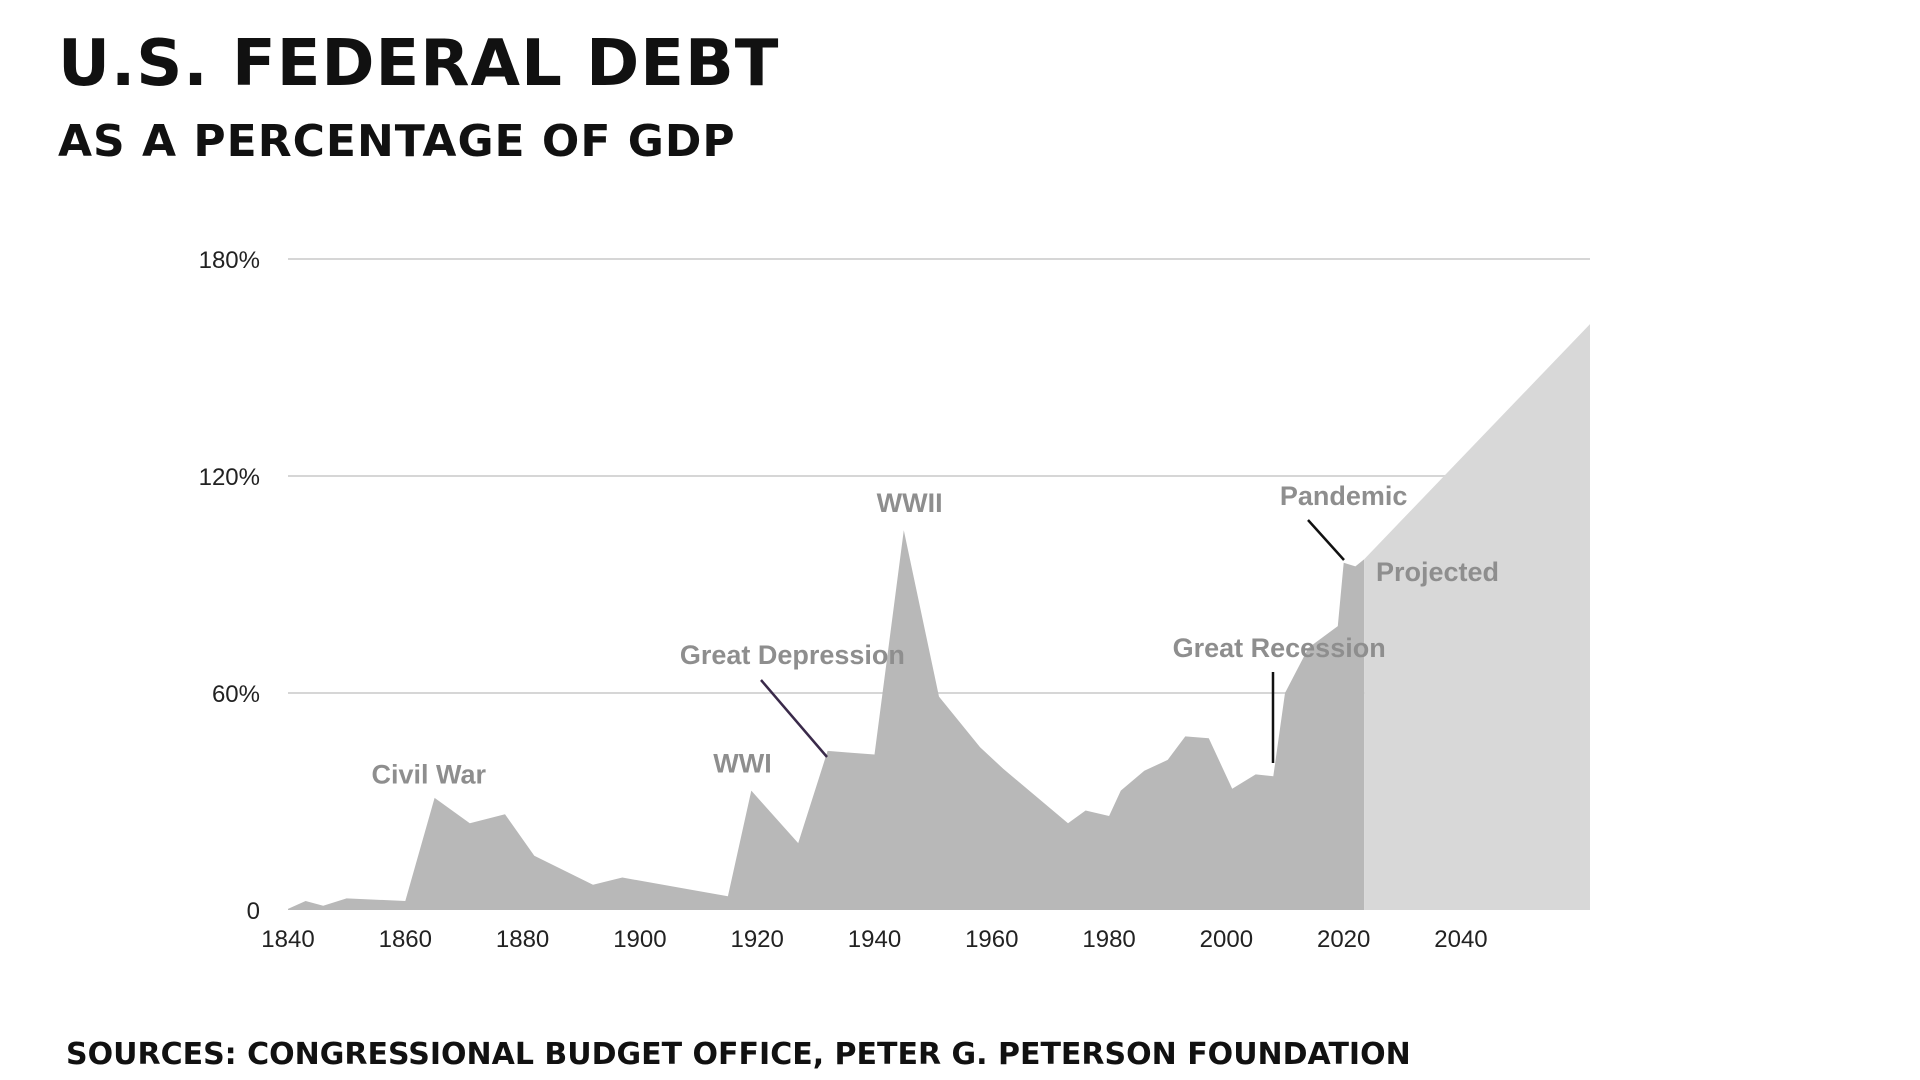  What do you see at coordinates (991, 939) in the screenshot?
I see `x-tick-label-1960: 1960` at bounding box center [991, 939].